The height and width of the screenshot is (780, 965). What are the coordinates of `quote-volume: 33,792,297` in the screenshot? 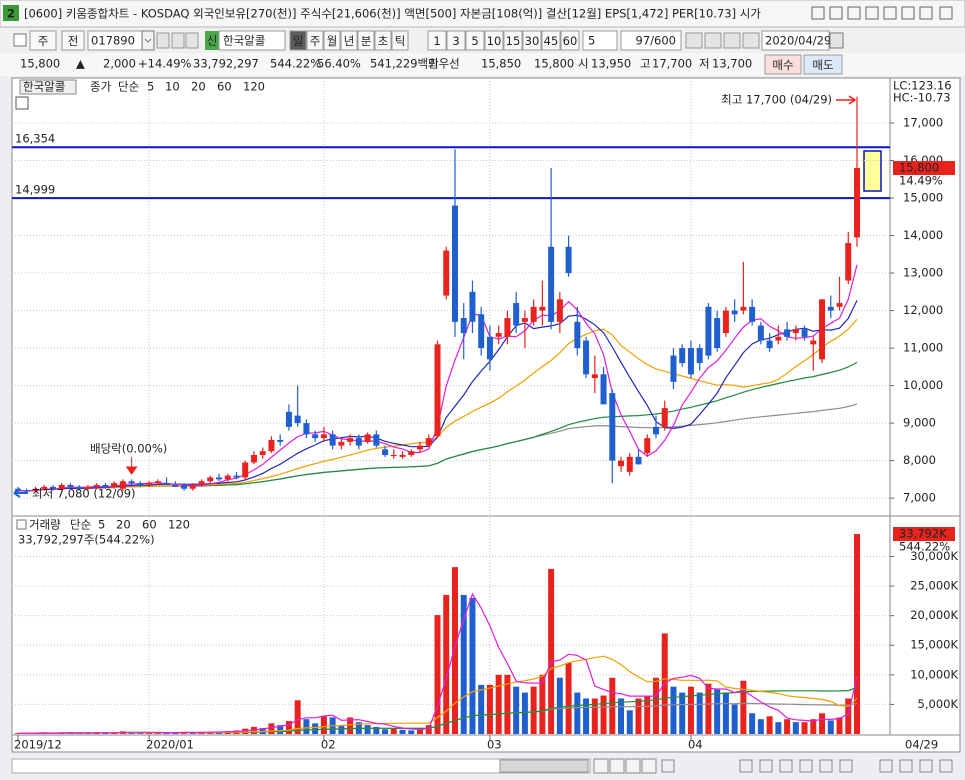 It's located at (226, 64).